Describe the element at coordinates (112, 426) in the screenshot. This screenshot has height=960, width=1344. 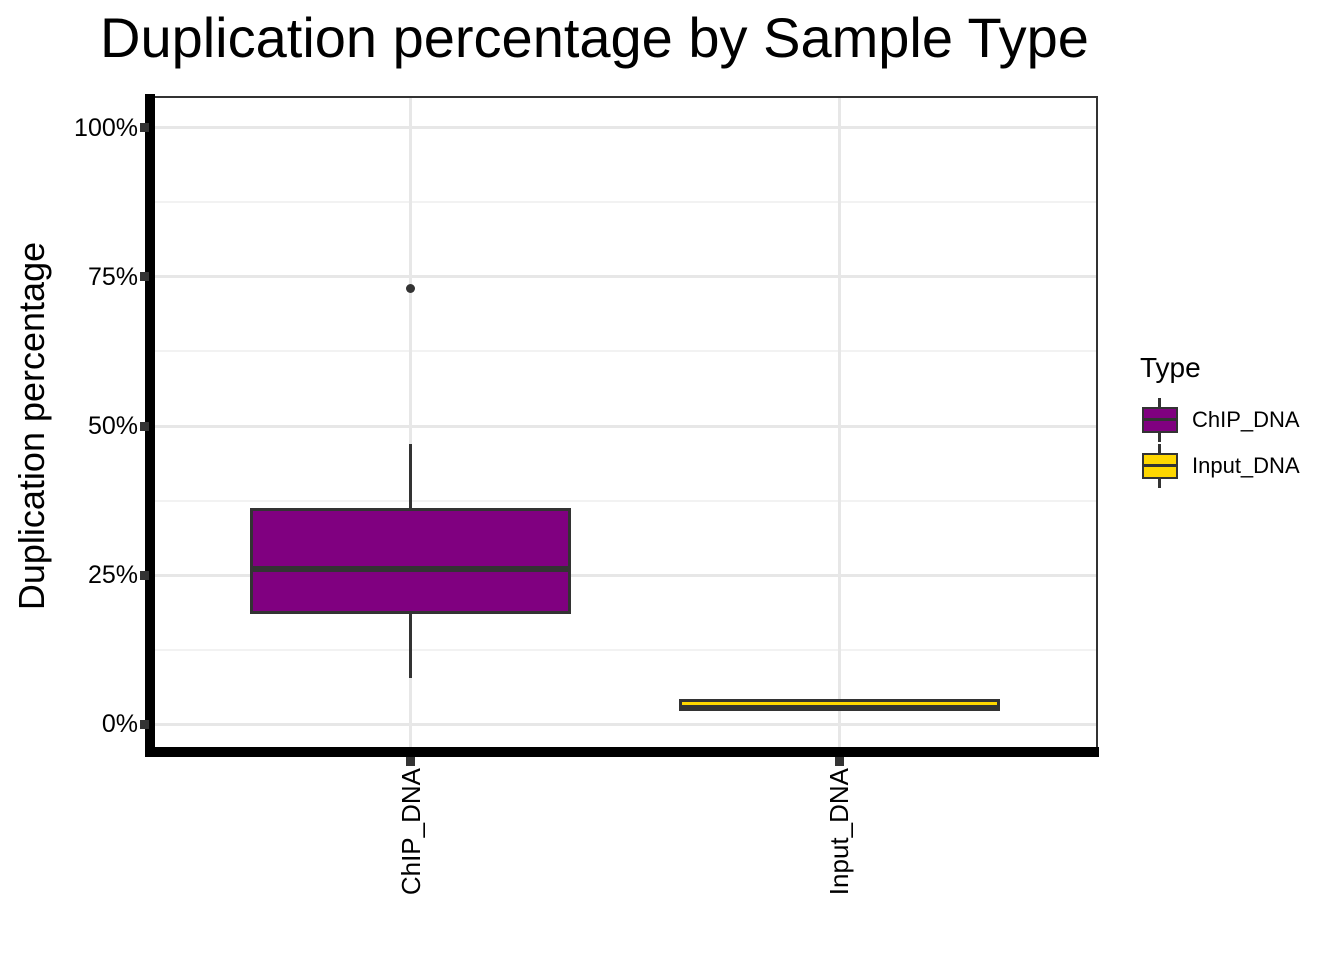
I see `y-tick-label: 50%` at that location.